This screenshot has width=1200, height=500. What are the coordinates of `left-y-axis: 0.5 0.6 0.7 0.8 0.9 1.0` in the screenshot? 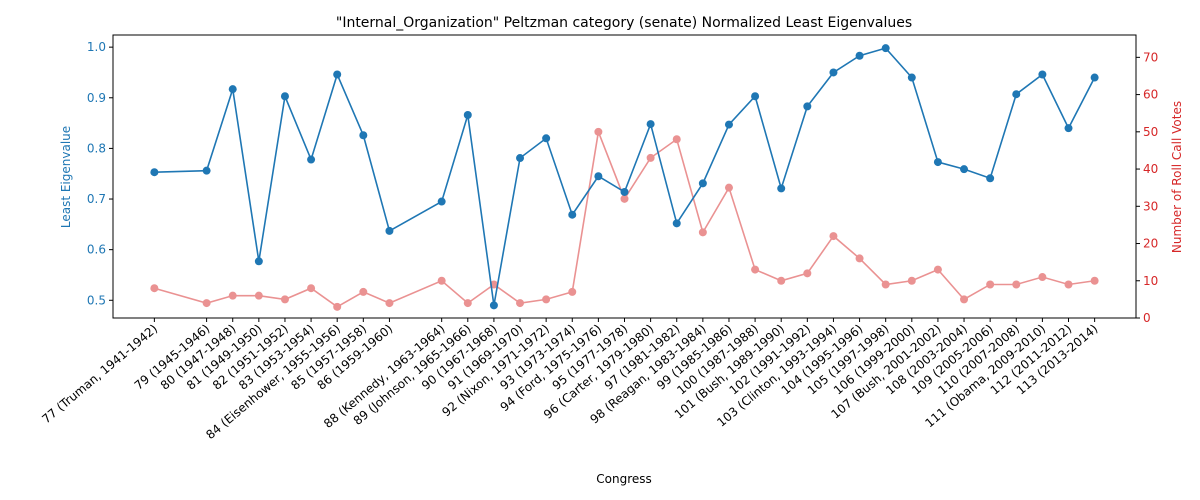 It's located at (100, 173).